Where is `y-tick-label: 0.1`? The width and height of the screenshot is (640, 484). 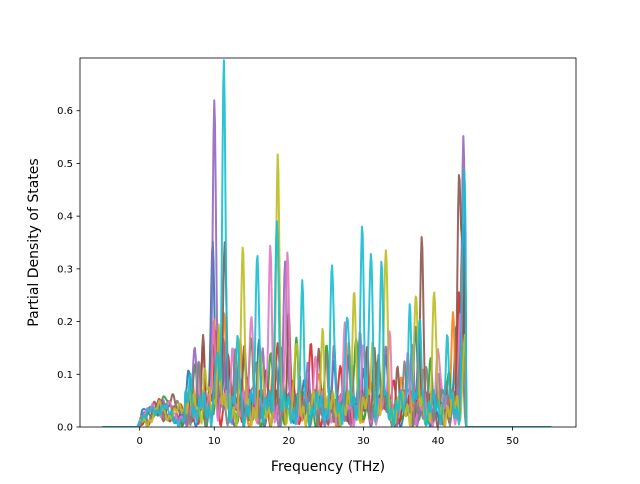
y-tick-label: 0.1 is located at coordinates (65, 375).